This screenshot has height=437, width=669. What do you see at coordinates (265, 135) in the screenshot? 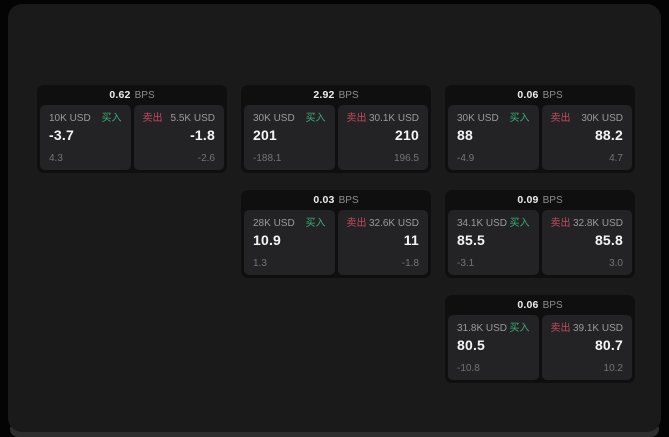
I see `buy-price: 201` at bounding box center [265, 135].